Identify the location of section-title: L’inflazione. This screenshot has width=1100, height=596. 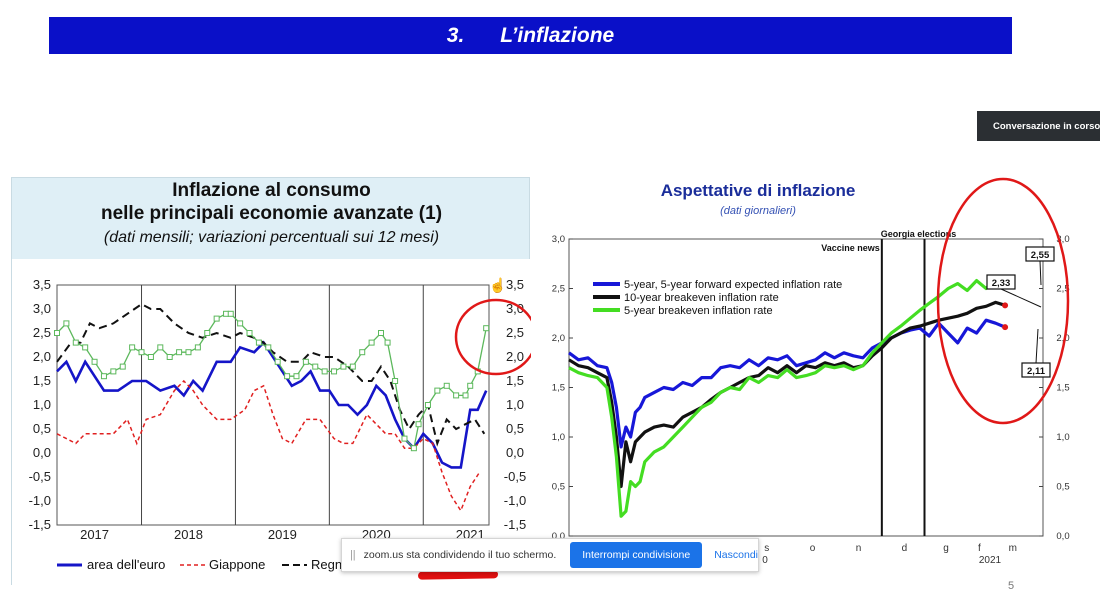
(557, 35).